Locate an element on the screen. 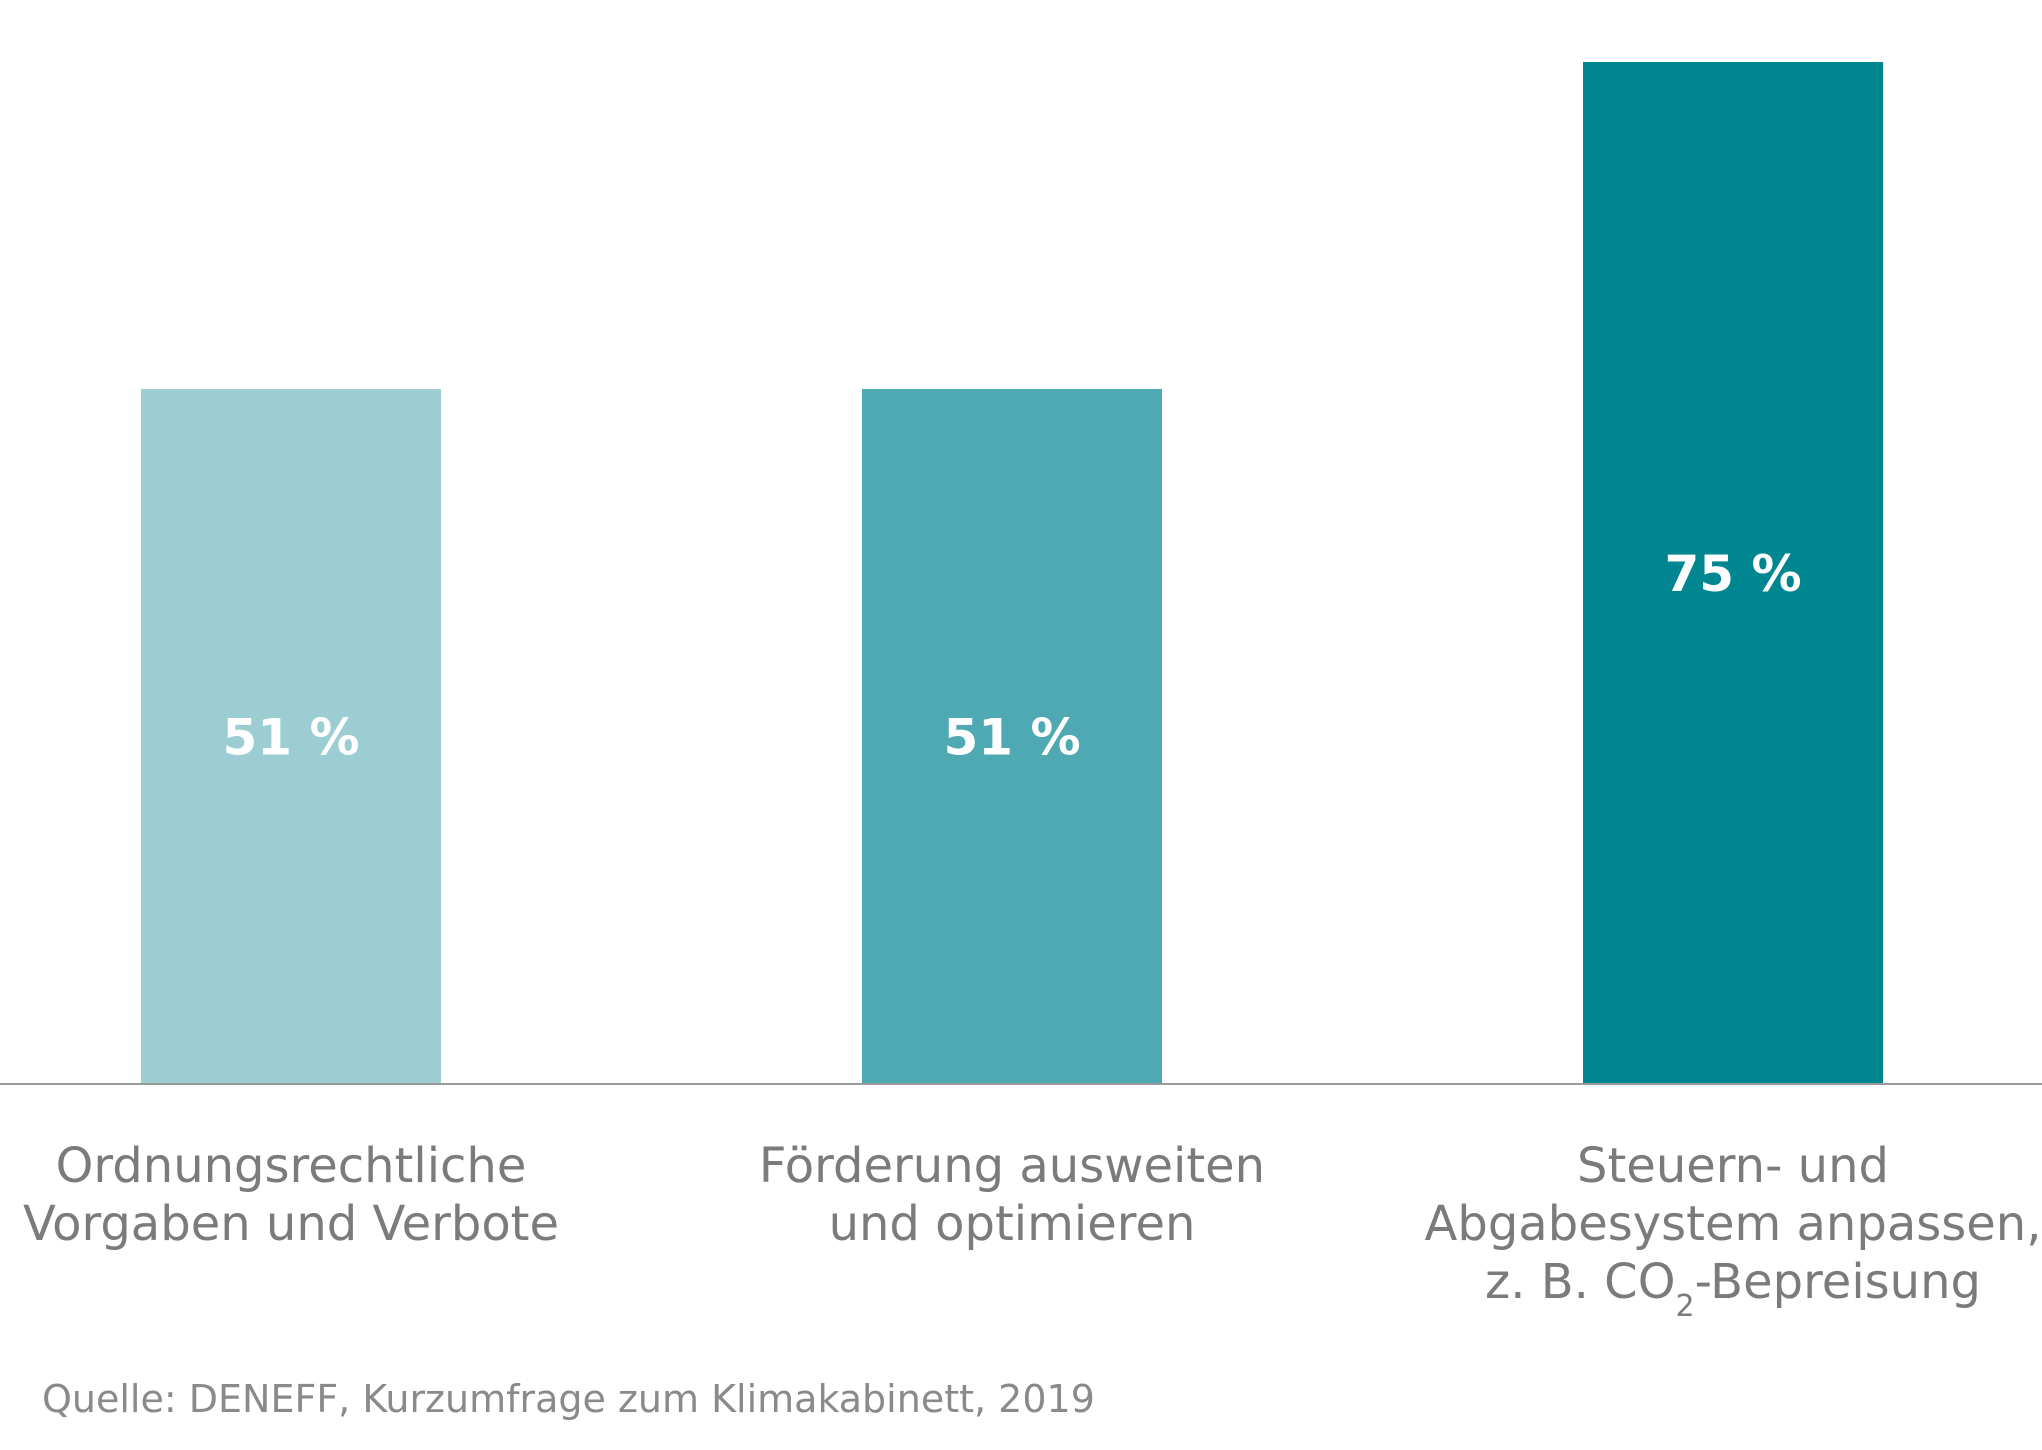 Image resolution: width=2042 pixels, height=1450 pixels. bar-value-label-1: 51 % is located at coordinates (290, 738).